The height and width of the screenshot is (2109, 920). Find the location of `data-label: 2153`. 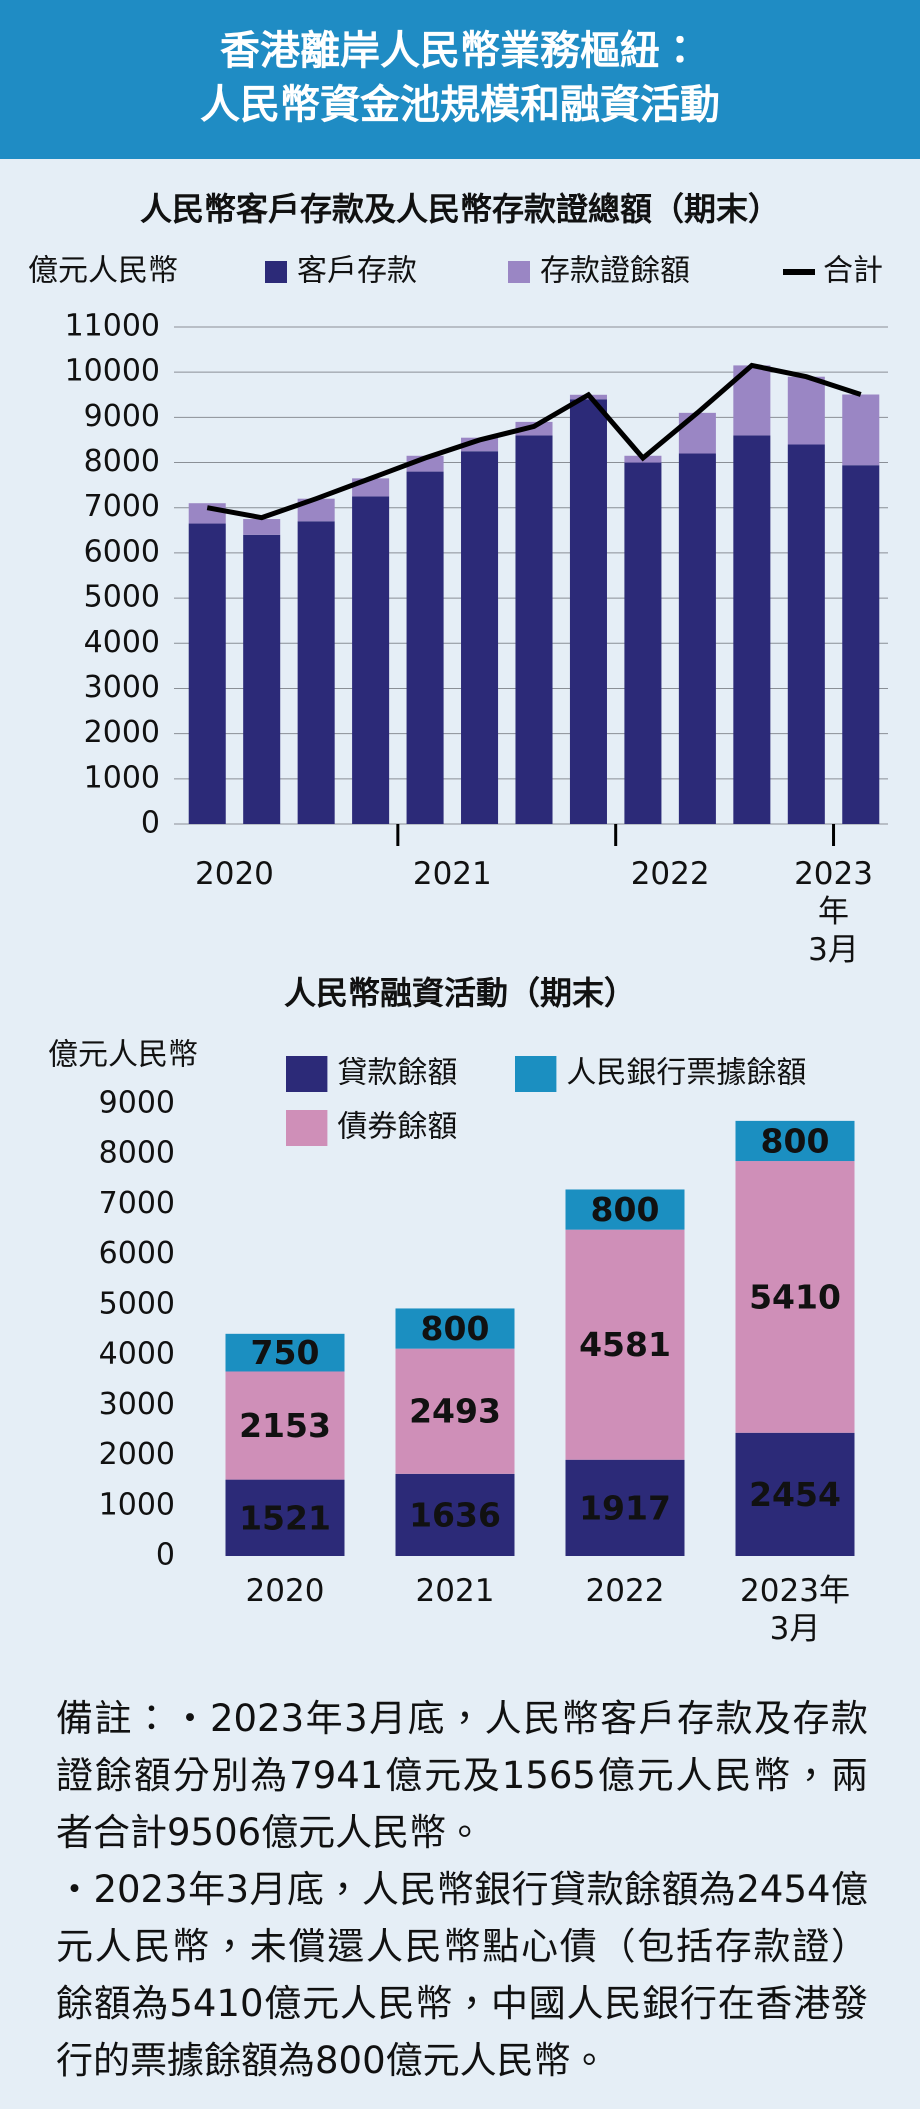

data-label: 2153 is located at coordinates (285, 1425).